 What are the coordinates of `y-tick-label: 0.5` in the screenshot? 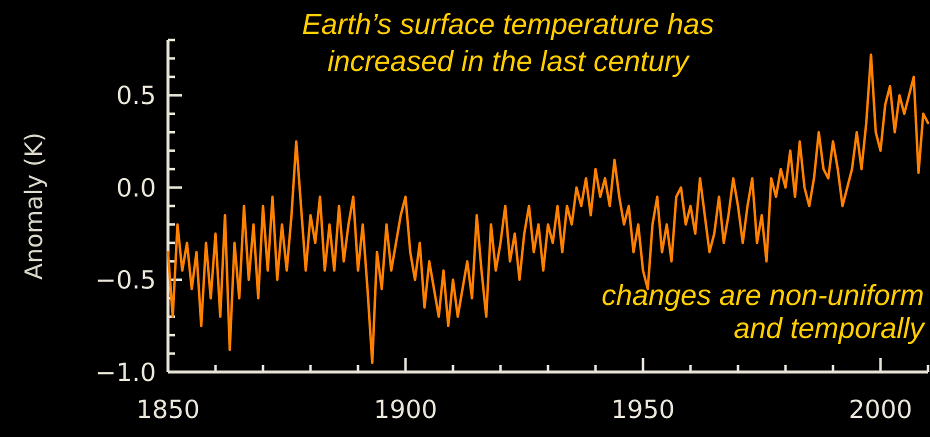 It's located at (136, 95).